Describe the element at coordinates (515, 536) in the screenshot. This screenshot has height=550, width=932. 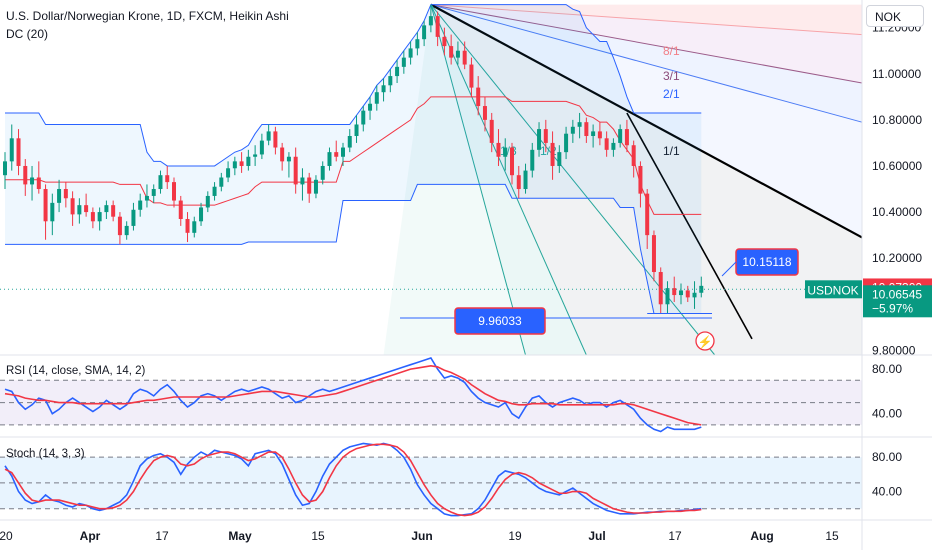
I see `time-tick-label: 19` at that location.